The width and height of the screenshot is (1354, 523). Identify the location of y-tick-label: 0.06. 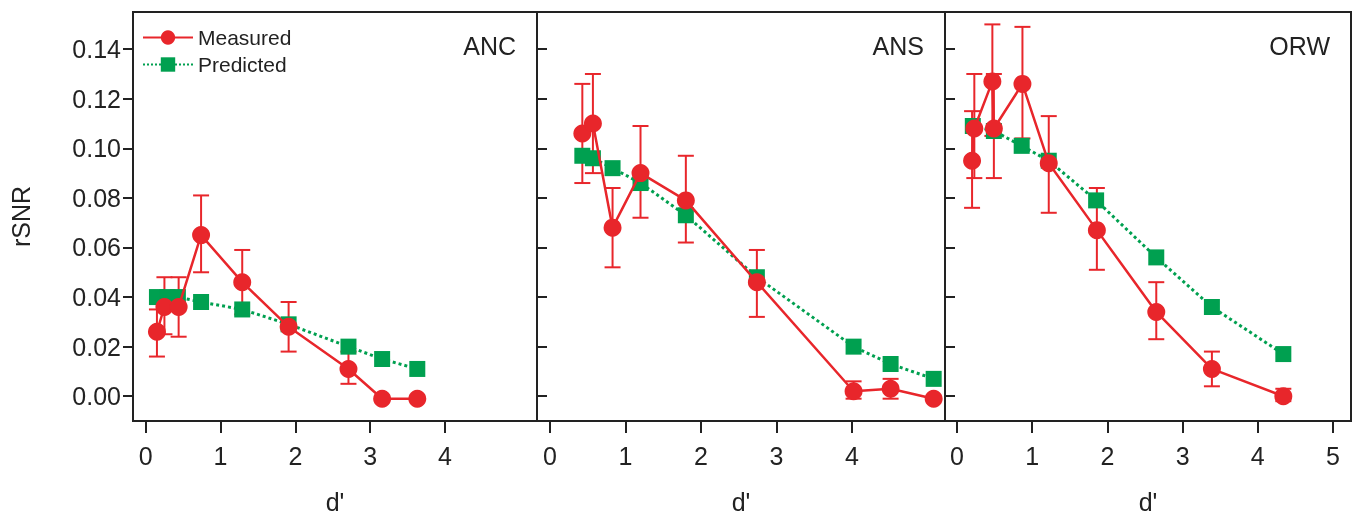
(96, 247).